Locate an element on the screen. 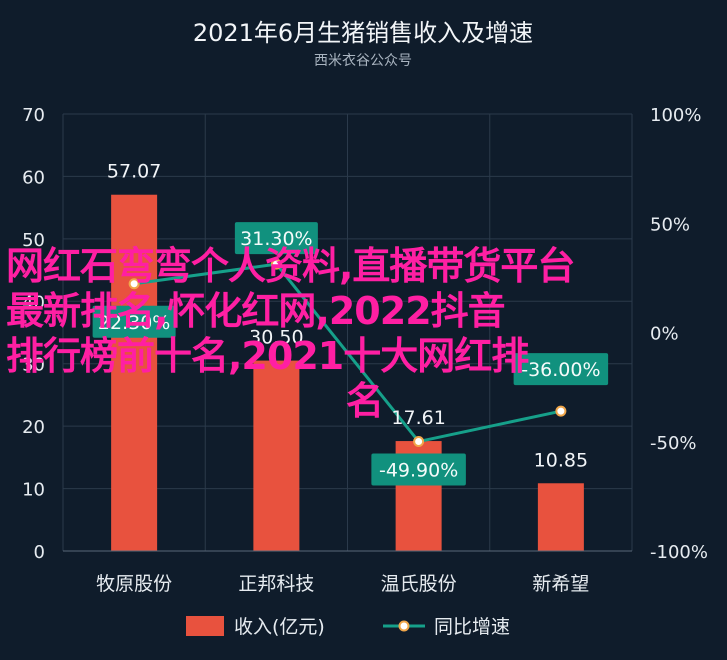 Image resolution: width=727 pixels, height=660 pixels. x-tick-label: 牧原股份 is located at coordinates (134, 584).